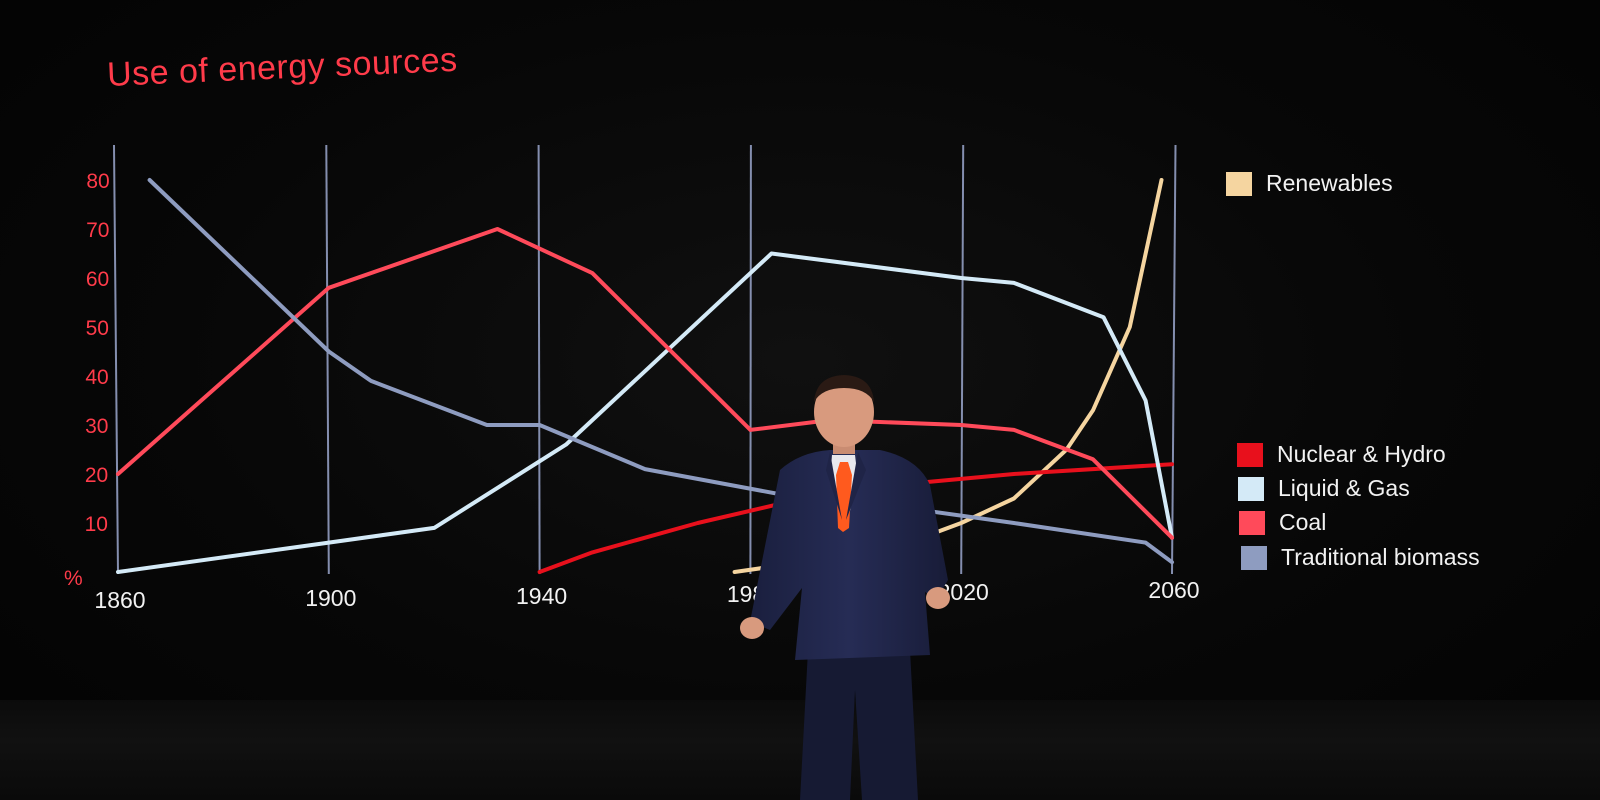  Describe the element at coordinates (97, 328) in the screenshot. I see `y-tick-label: 50` at that location.